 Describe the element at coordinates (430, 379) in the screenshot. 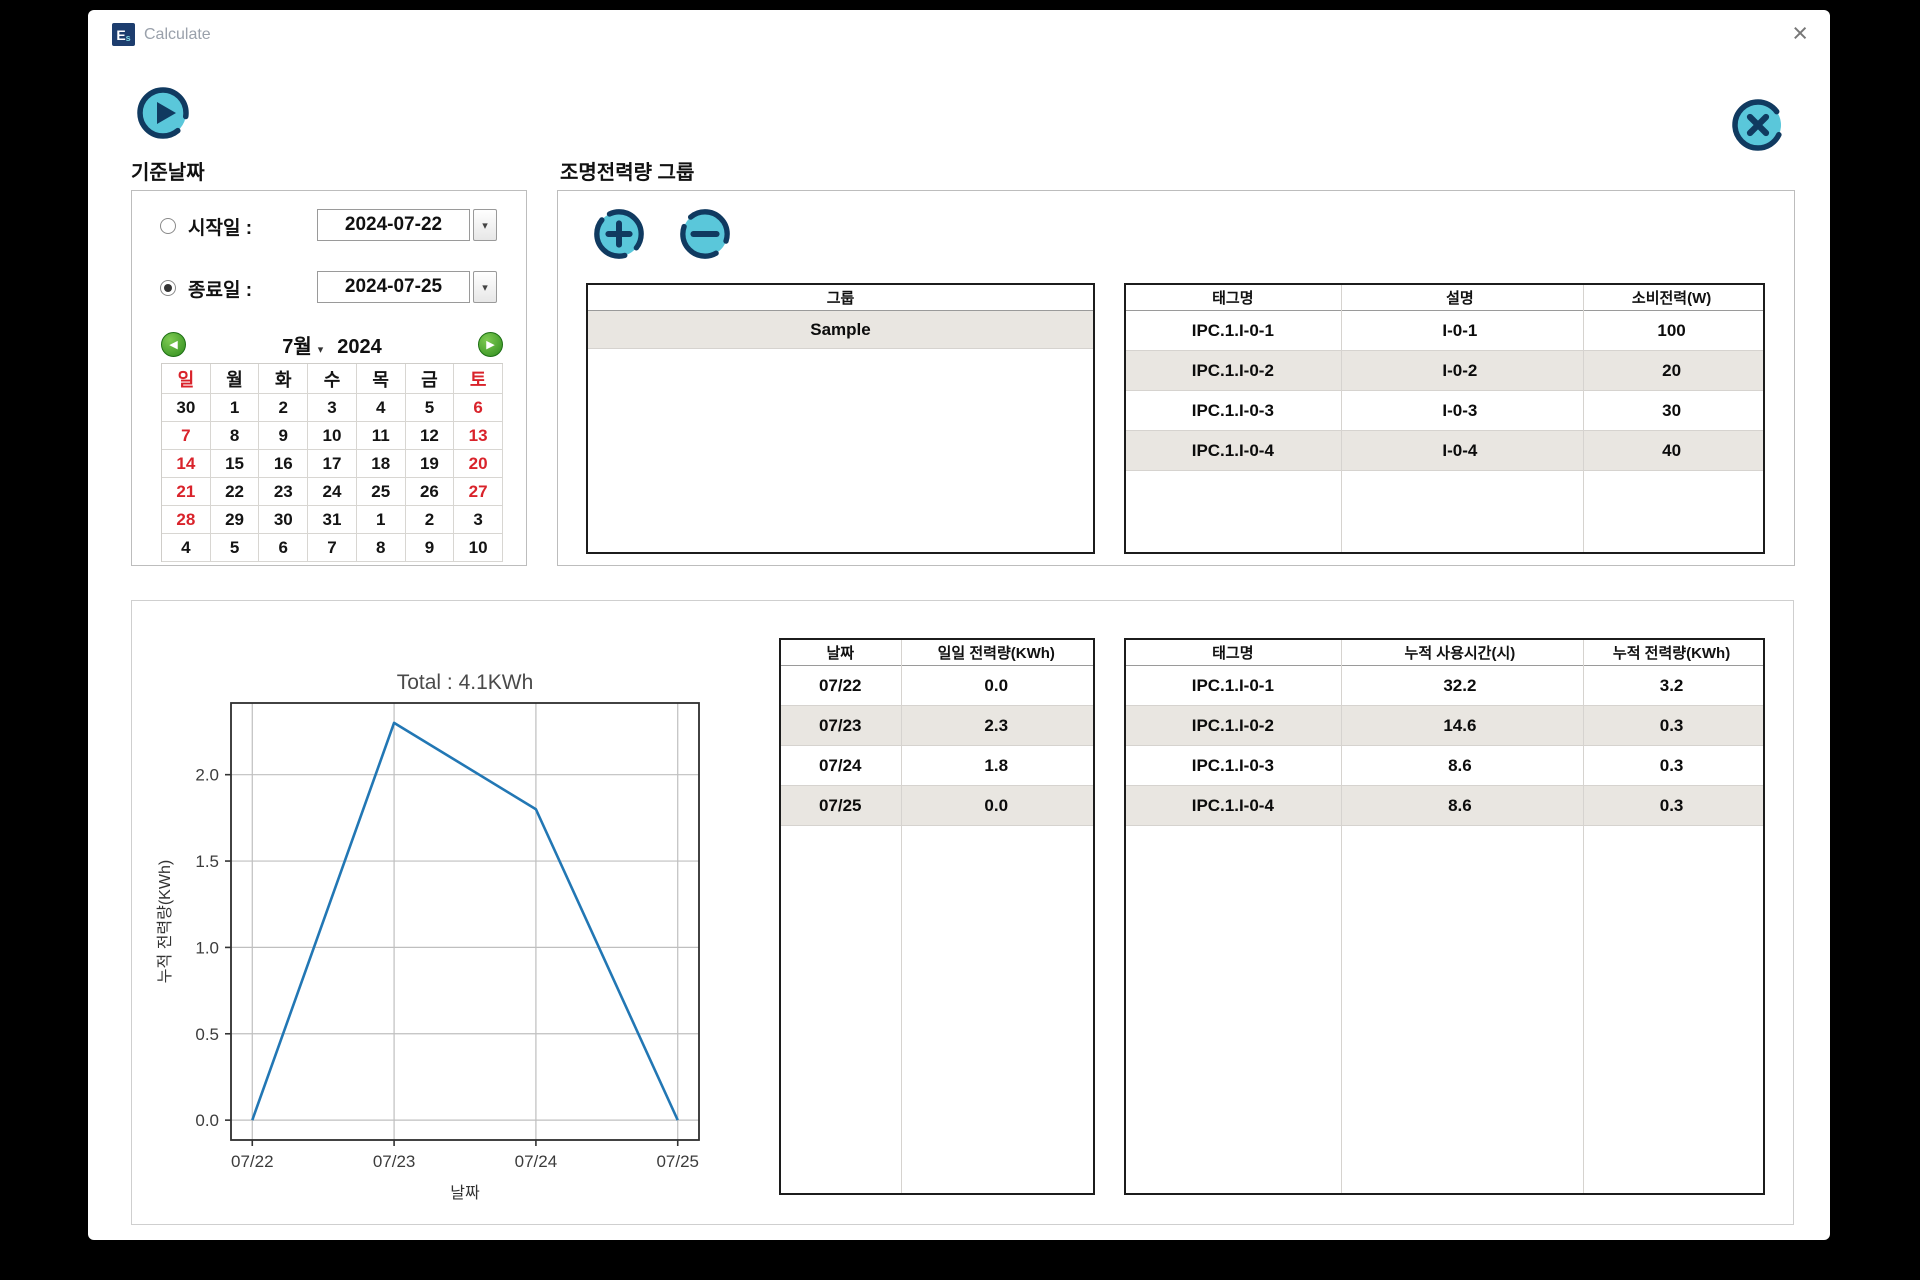

I see `calendar-day-header: 금` at that location.